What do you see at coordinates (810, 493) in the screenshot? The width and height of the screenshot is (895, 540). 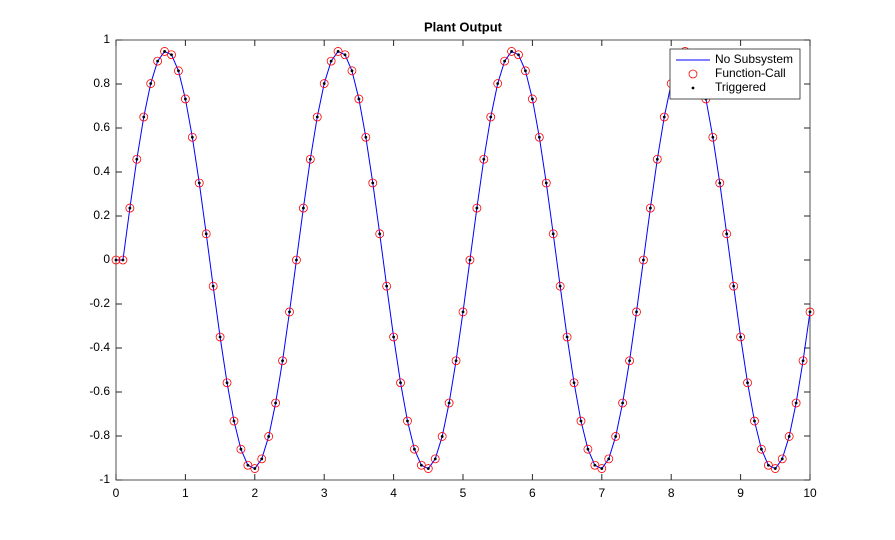 I see `x-tick-label: 10` at bounding box center [810, 493].